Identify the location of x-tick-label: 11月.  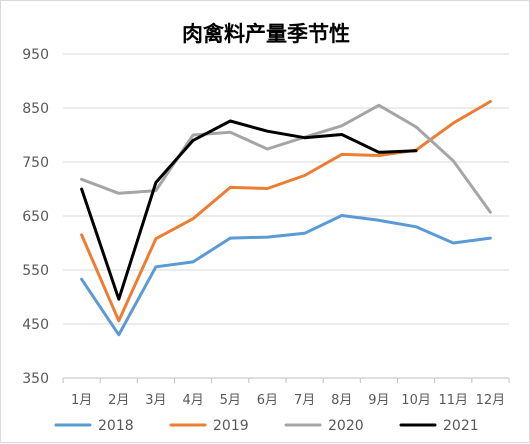
(453, 400).